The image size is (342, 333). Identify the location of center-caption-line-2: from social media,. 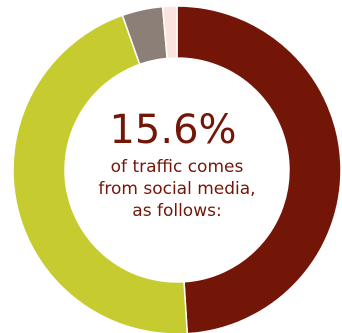
(176, 189).